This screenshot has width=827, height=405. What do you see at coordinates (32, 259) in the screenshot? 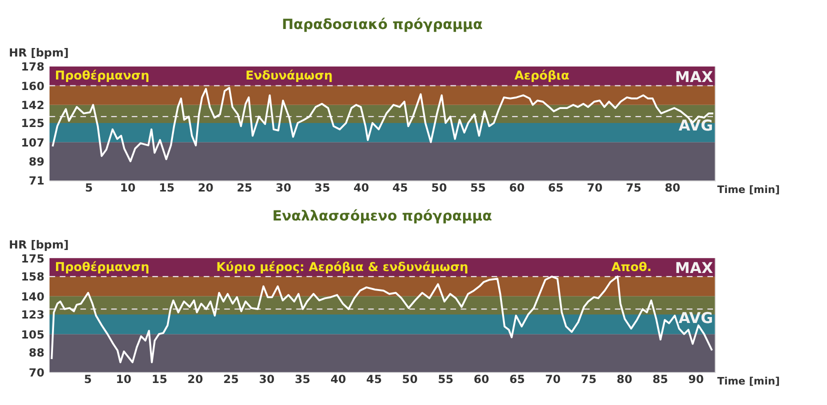
I see `y-tick-label: 175` at bounding box center [32, 259].